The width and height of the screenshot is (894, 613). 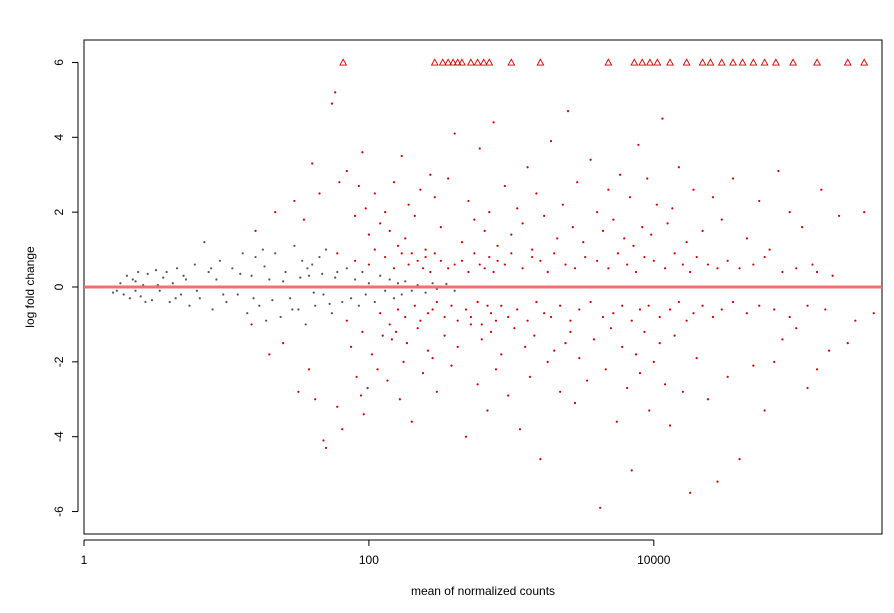 I want to click on y-tick-label: -4, so click(x=59, y=436).